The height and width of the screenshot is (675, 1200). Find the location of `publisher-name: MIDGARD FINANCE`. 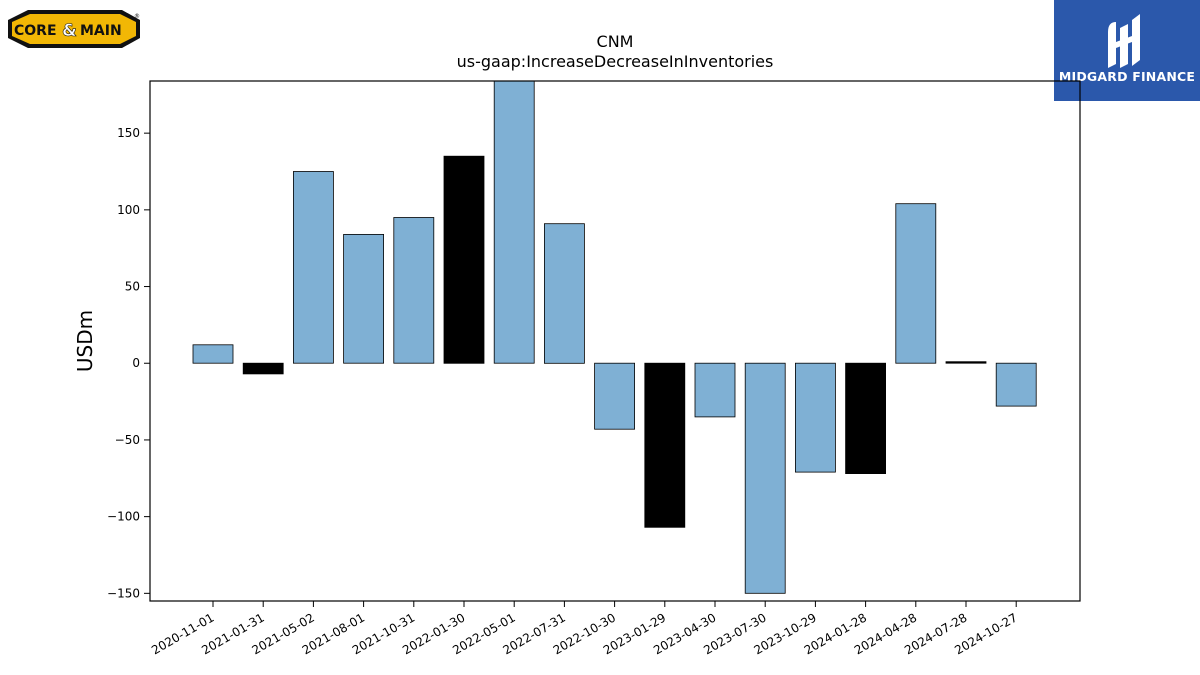

publisher-name: MIDGARD FINANCE is located at coordinates (1127, 76).